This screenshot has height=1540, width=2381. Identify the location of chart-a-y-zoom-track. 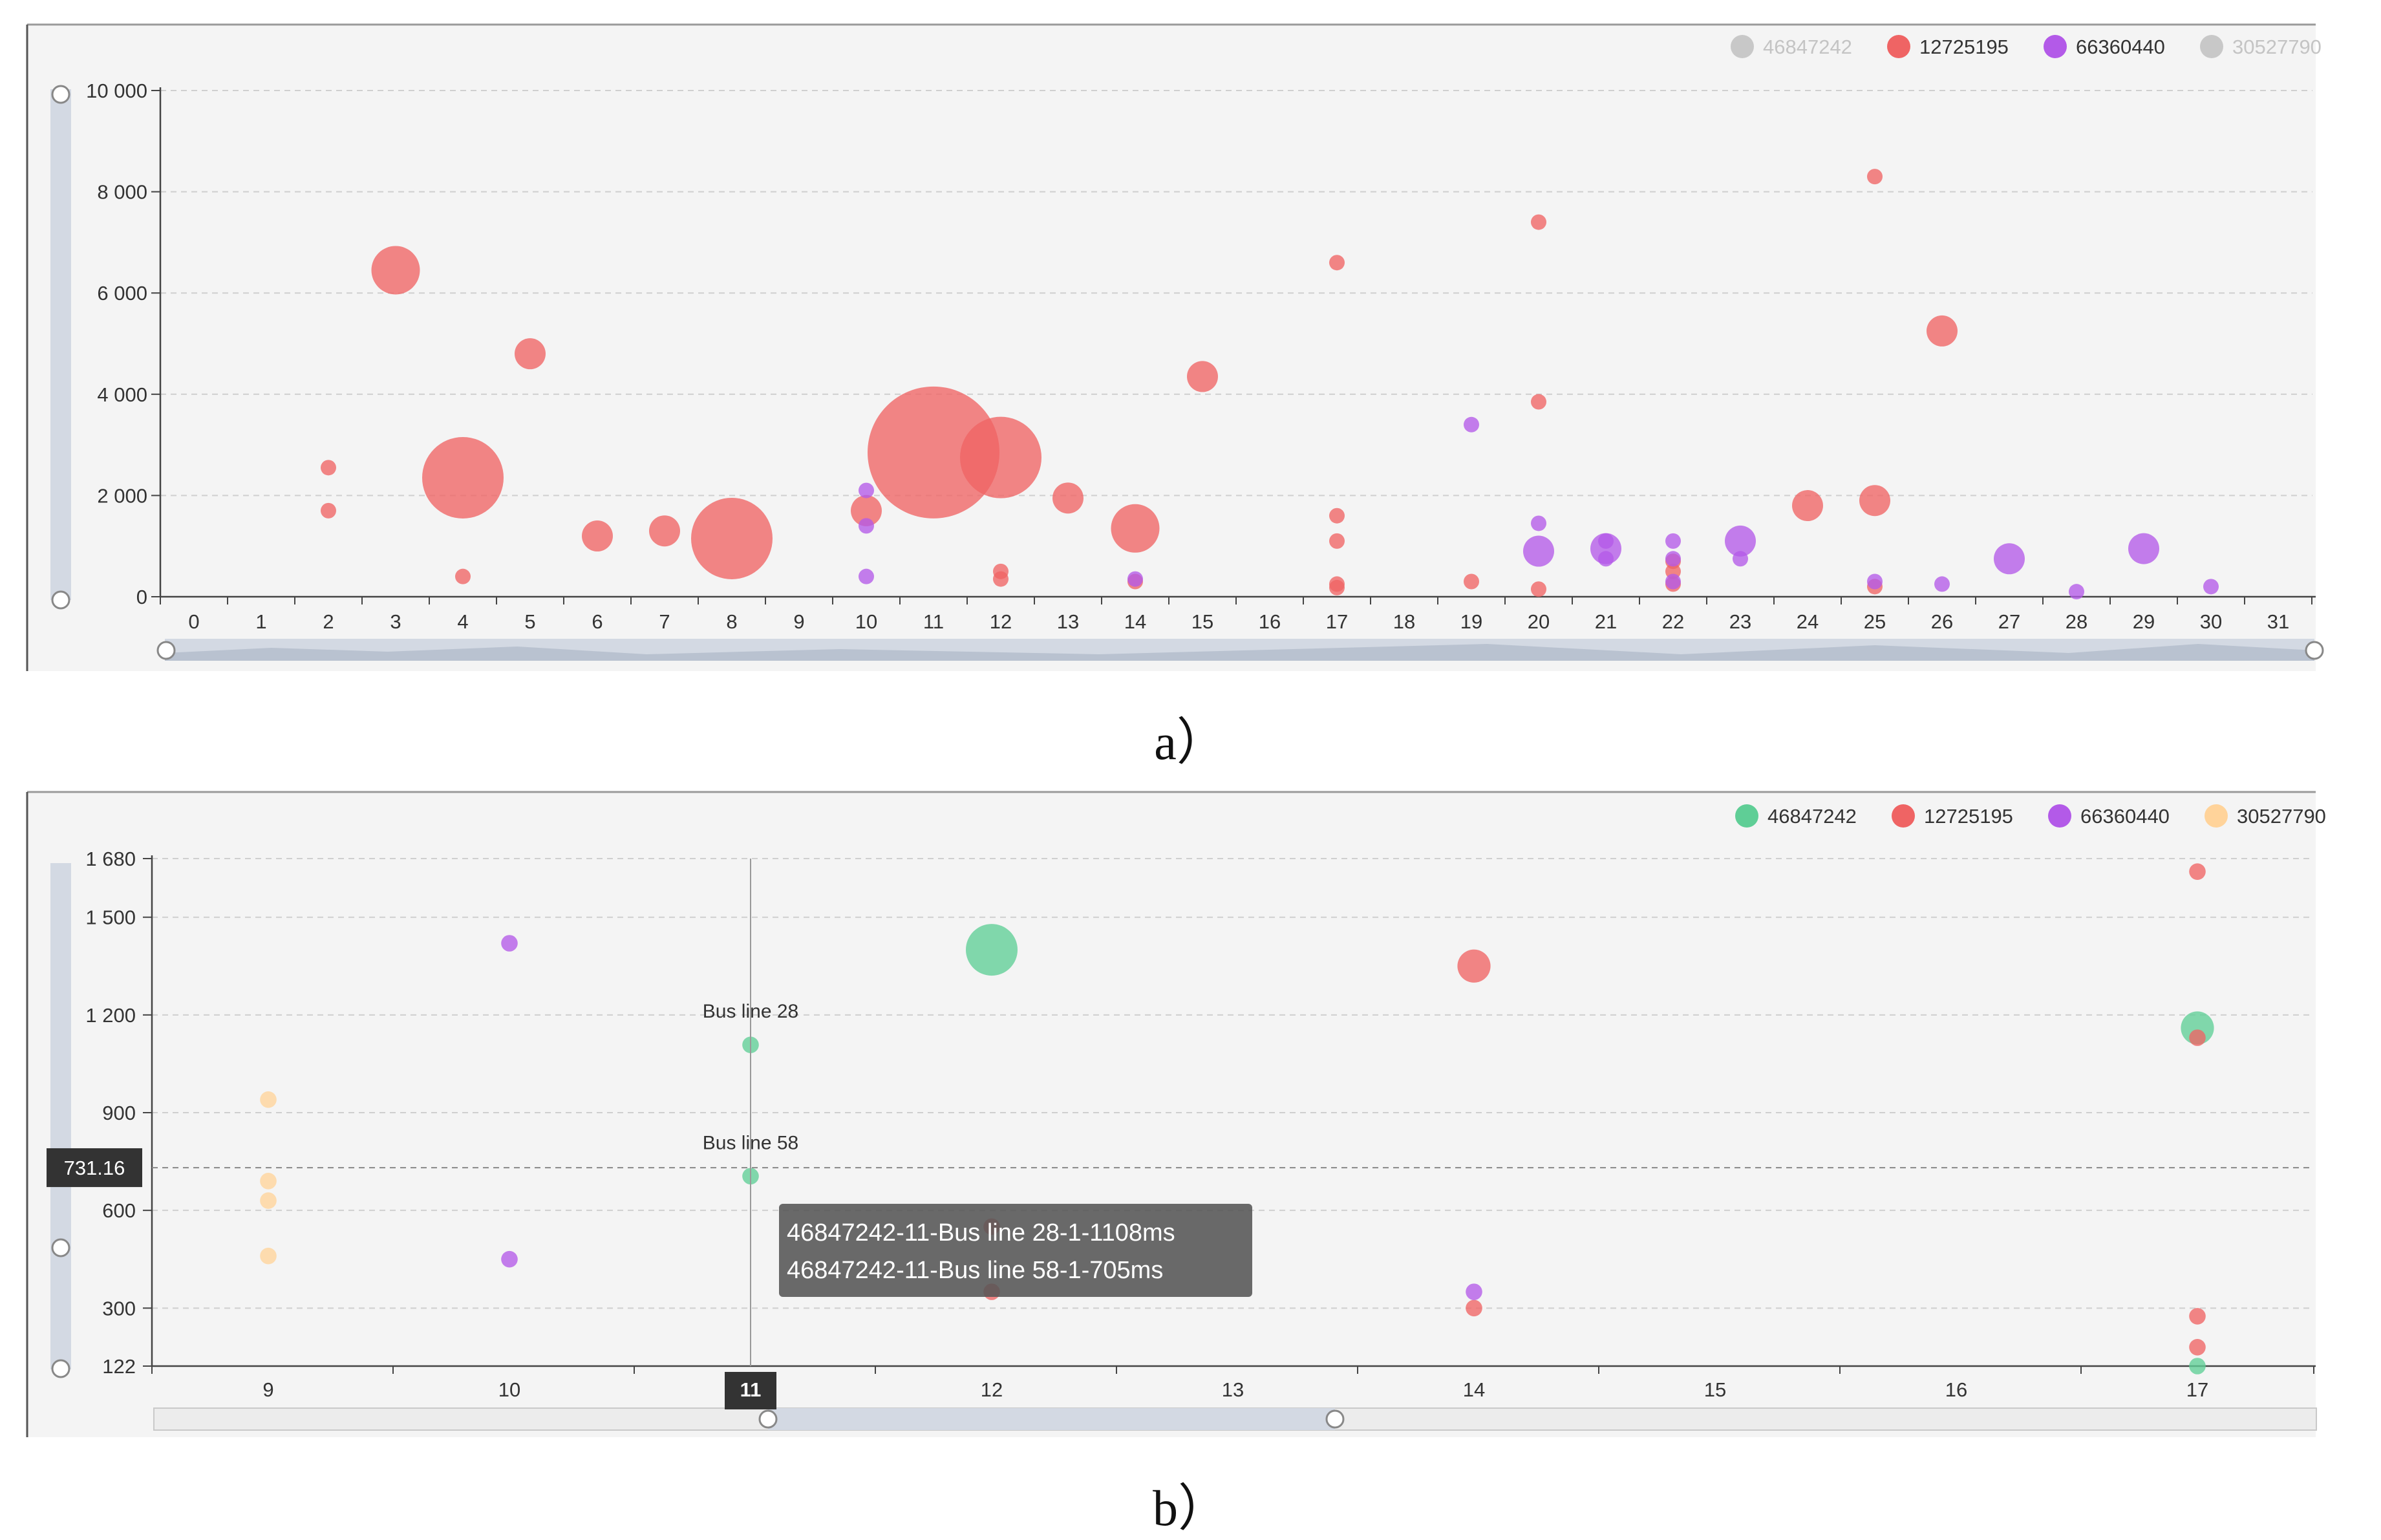
(60, 344).